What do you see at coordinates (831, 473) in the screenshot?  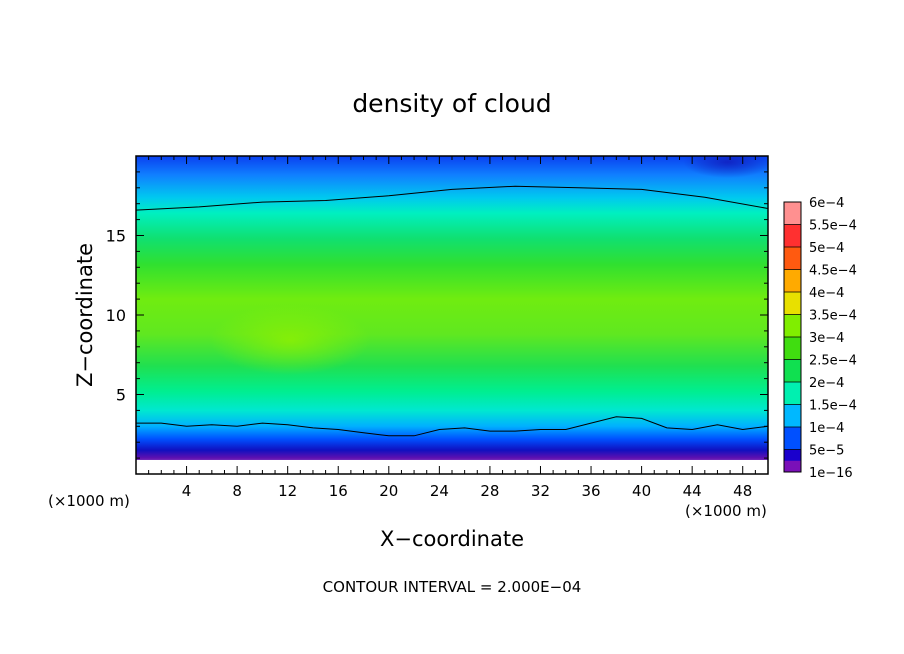 I see `colorbar-label: 1e−16` at bounding box center [831, 473].